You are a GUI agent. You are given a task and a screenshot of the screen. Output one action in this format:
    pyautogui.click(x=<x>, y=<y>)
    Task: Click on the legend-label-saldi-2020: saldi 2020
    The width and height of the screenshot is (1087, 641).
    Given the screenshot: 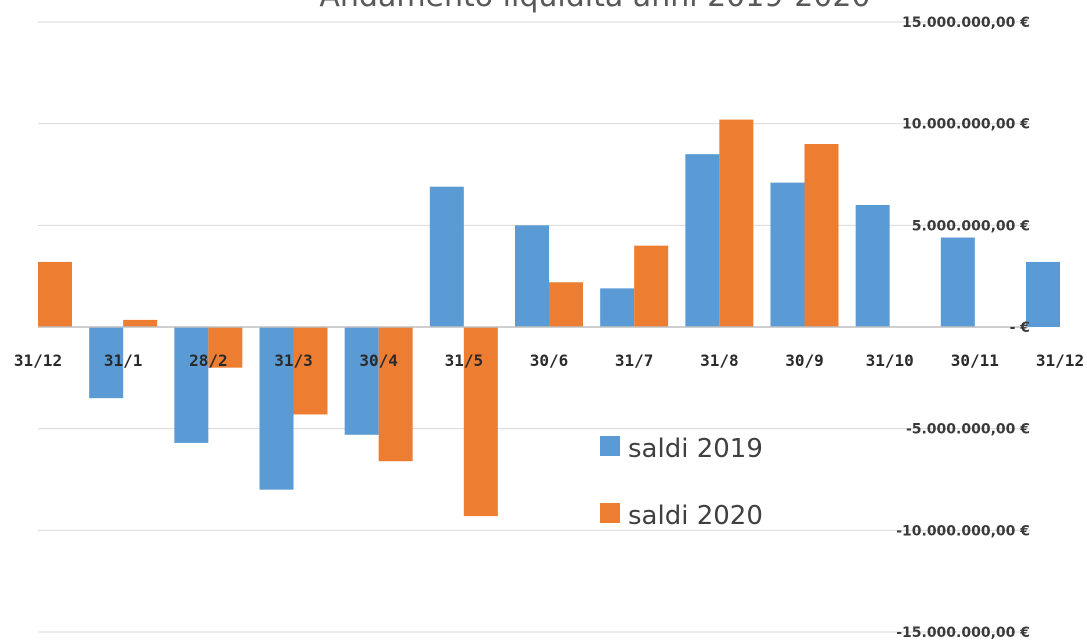 What is the action you would take?
    pyautogui.click(x=695, y=516)
    